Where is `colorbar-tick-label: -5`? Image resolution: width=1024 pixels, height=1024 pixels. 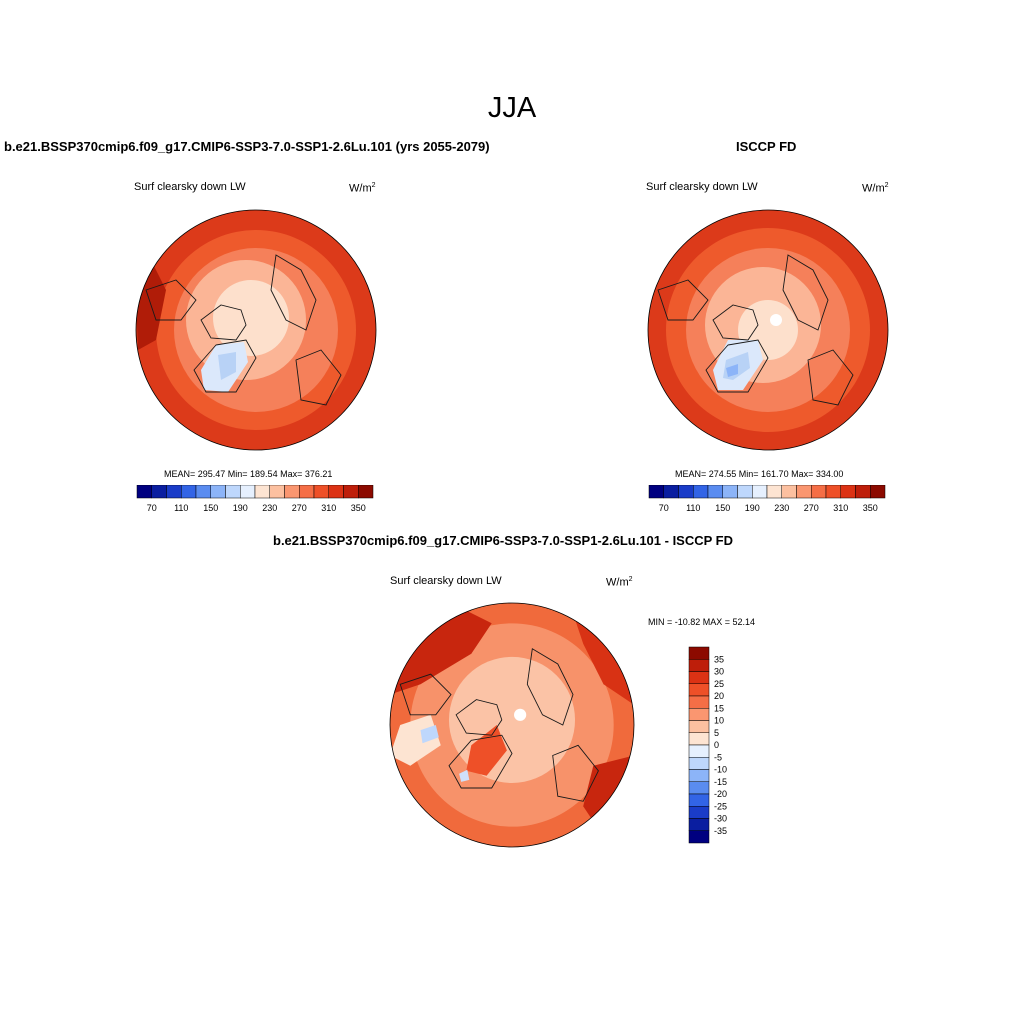 colorbar-tick-label: -5 is located at coordinates (718, 757).